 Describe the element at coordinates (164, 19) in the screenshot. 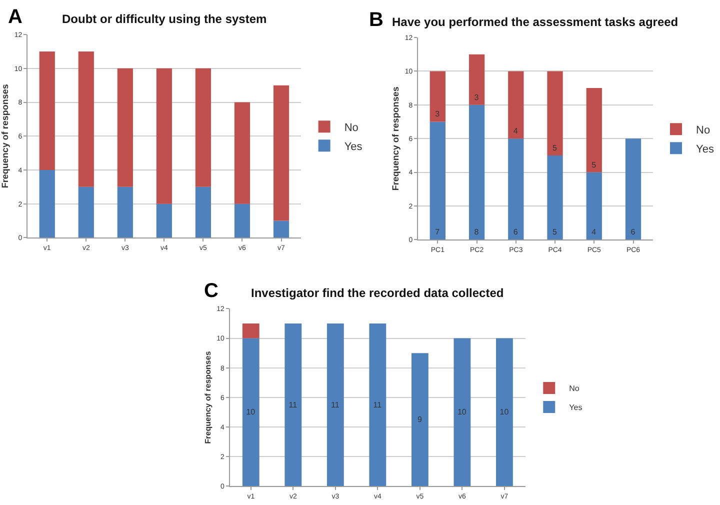

I see `chart-title: Doubt or difficulty using the system` at that location.